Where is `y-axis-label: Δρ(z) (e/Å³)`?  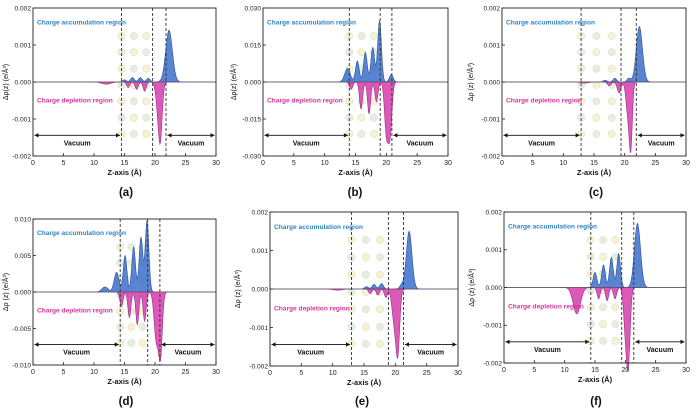 y-axis-label: Δρ(z) (e/Å³) is located at coordinates (233, 82).